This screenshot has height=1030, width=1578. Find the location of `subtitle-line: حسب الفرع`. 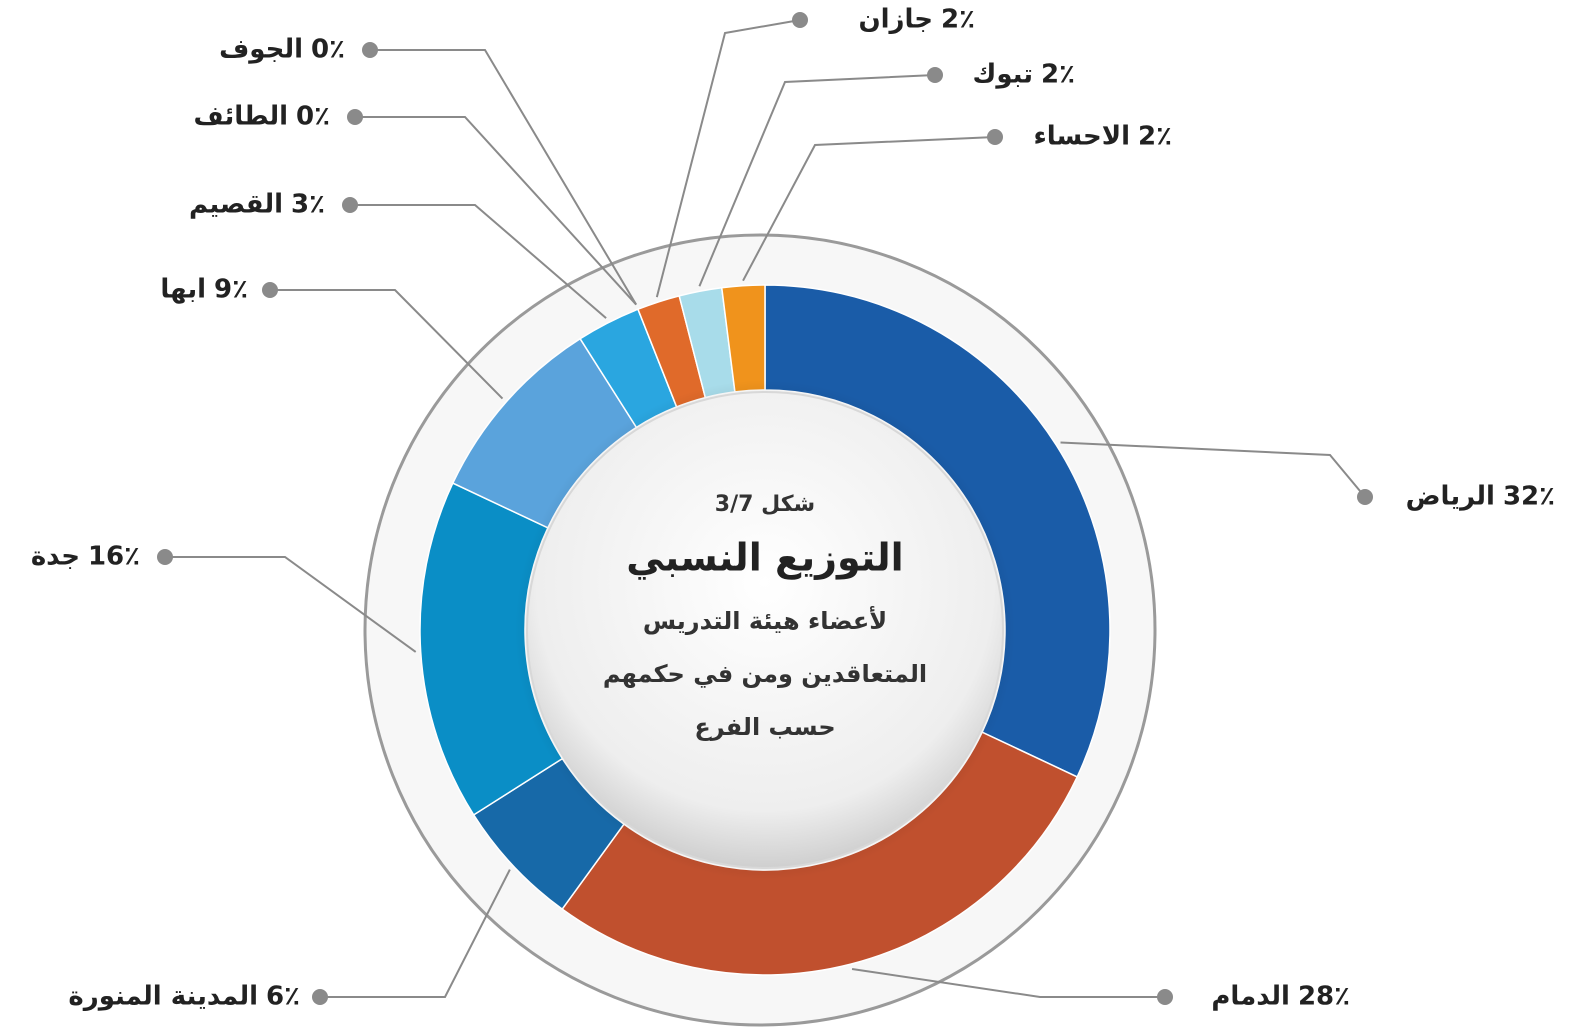

subtitle-line: حسب الفرع is located at coordinates (764, 727).